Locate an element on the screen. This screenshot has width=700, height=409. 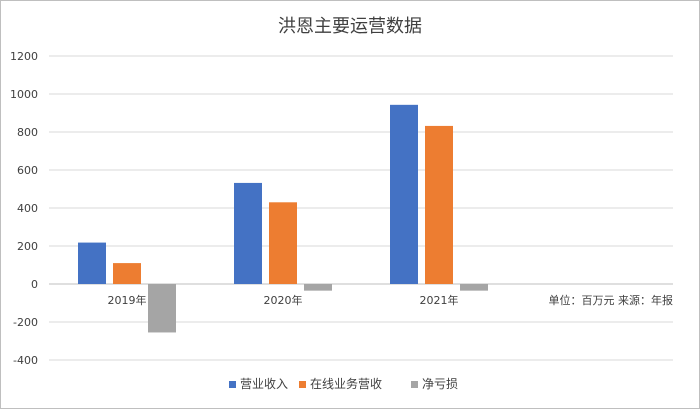
y-tick-label: 1000 is located at coordinates (24, 94).